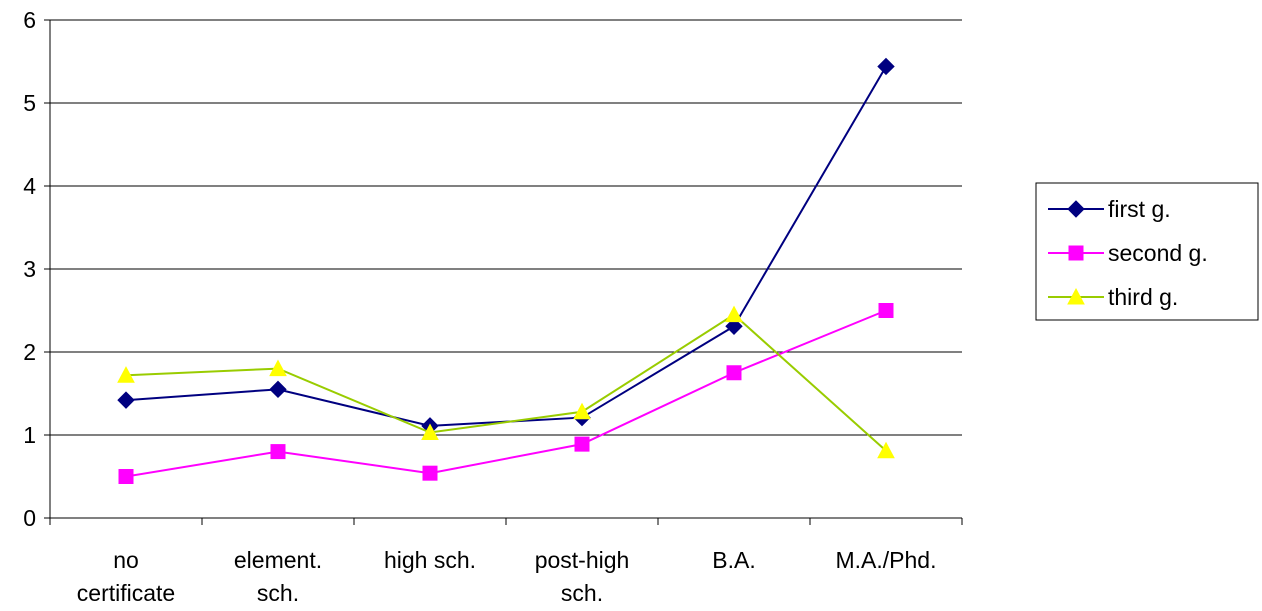 The height and width of the screenshot is (611, 1262). I want to click on y-tick-labels: 0 1 2 3 4 5 6, so click(29, 269).